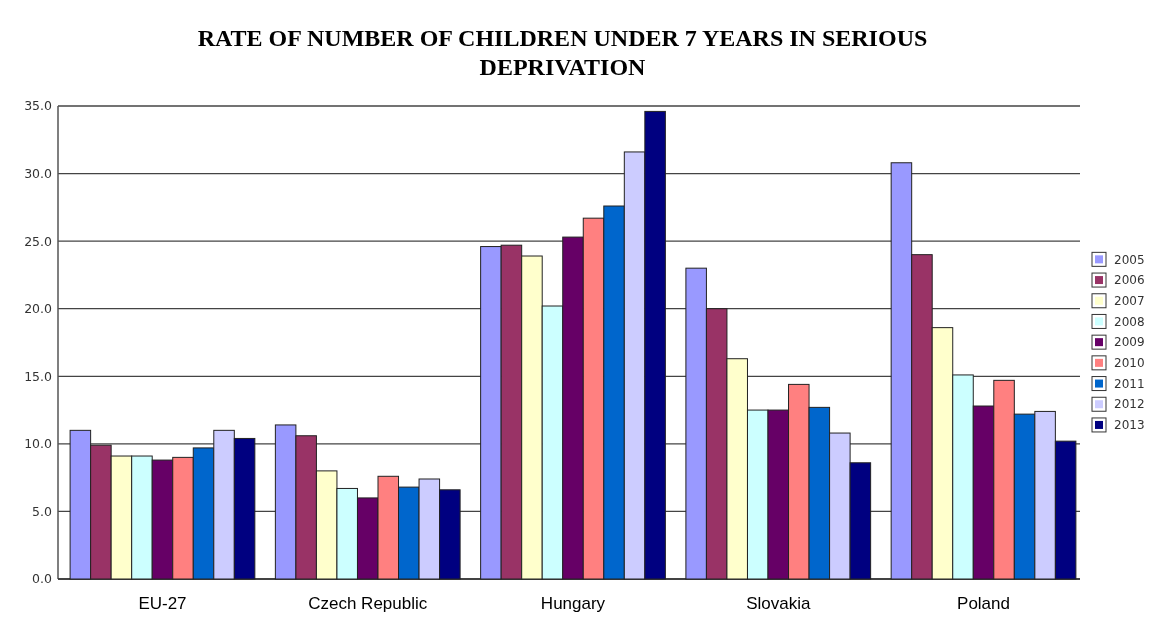 This screenshot has height=619, width=1165. I want to click on chart-title: RATE OF NUMBER OF CHILDREN UNDER 7 YEARS IN SERIOUS DEPRIVATION, so click(562, 52).